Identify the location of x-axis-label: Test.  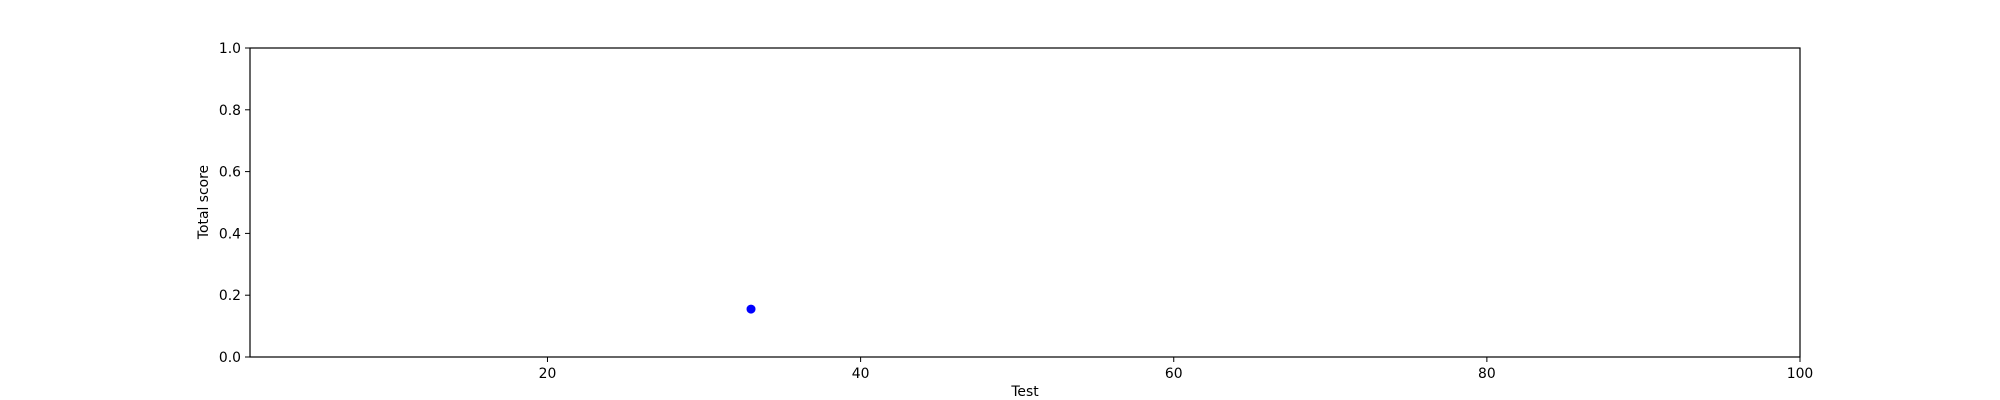
(1024, 392).